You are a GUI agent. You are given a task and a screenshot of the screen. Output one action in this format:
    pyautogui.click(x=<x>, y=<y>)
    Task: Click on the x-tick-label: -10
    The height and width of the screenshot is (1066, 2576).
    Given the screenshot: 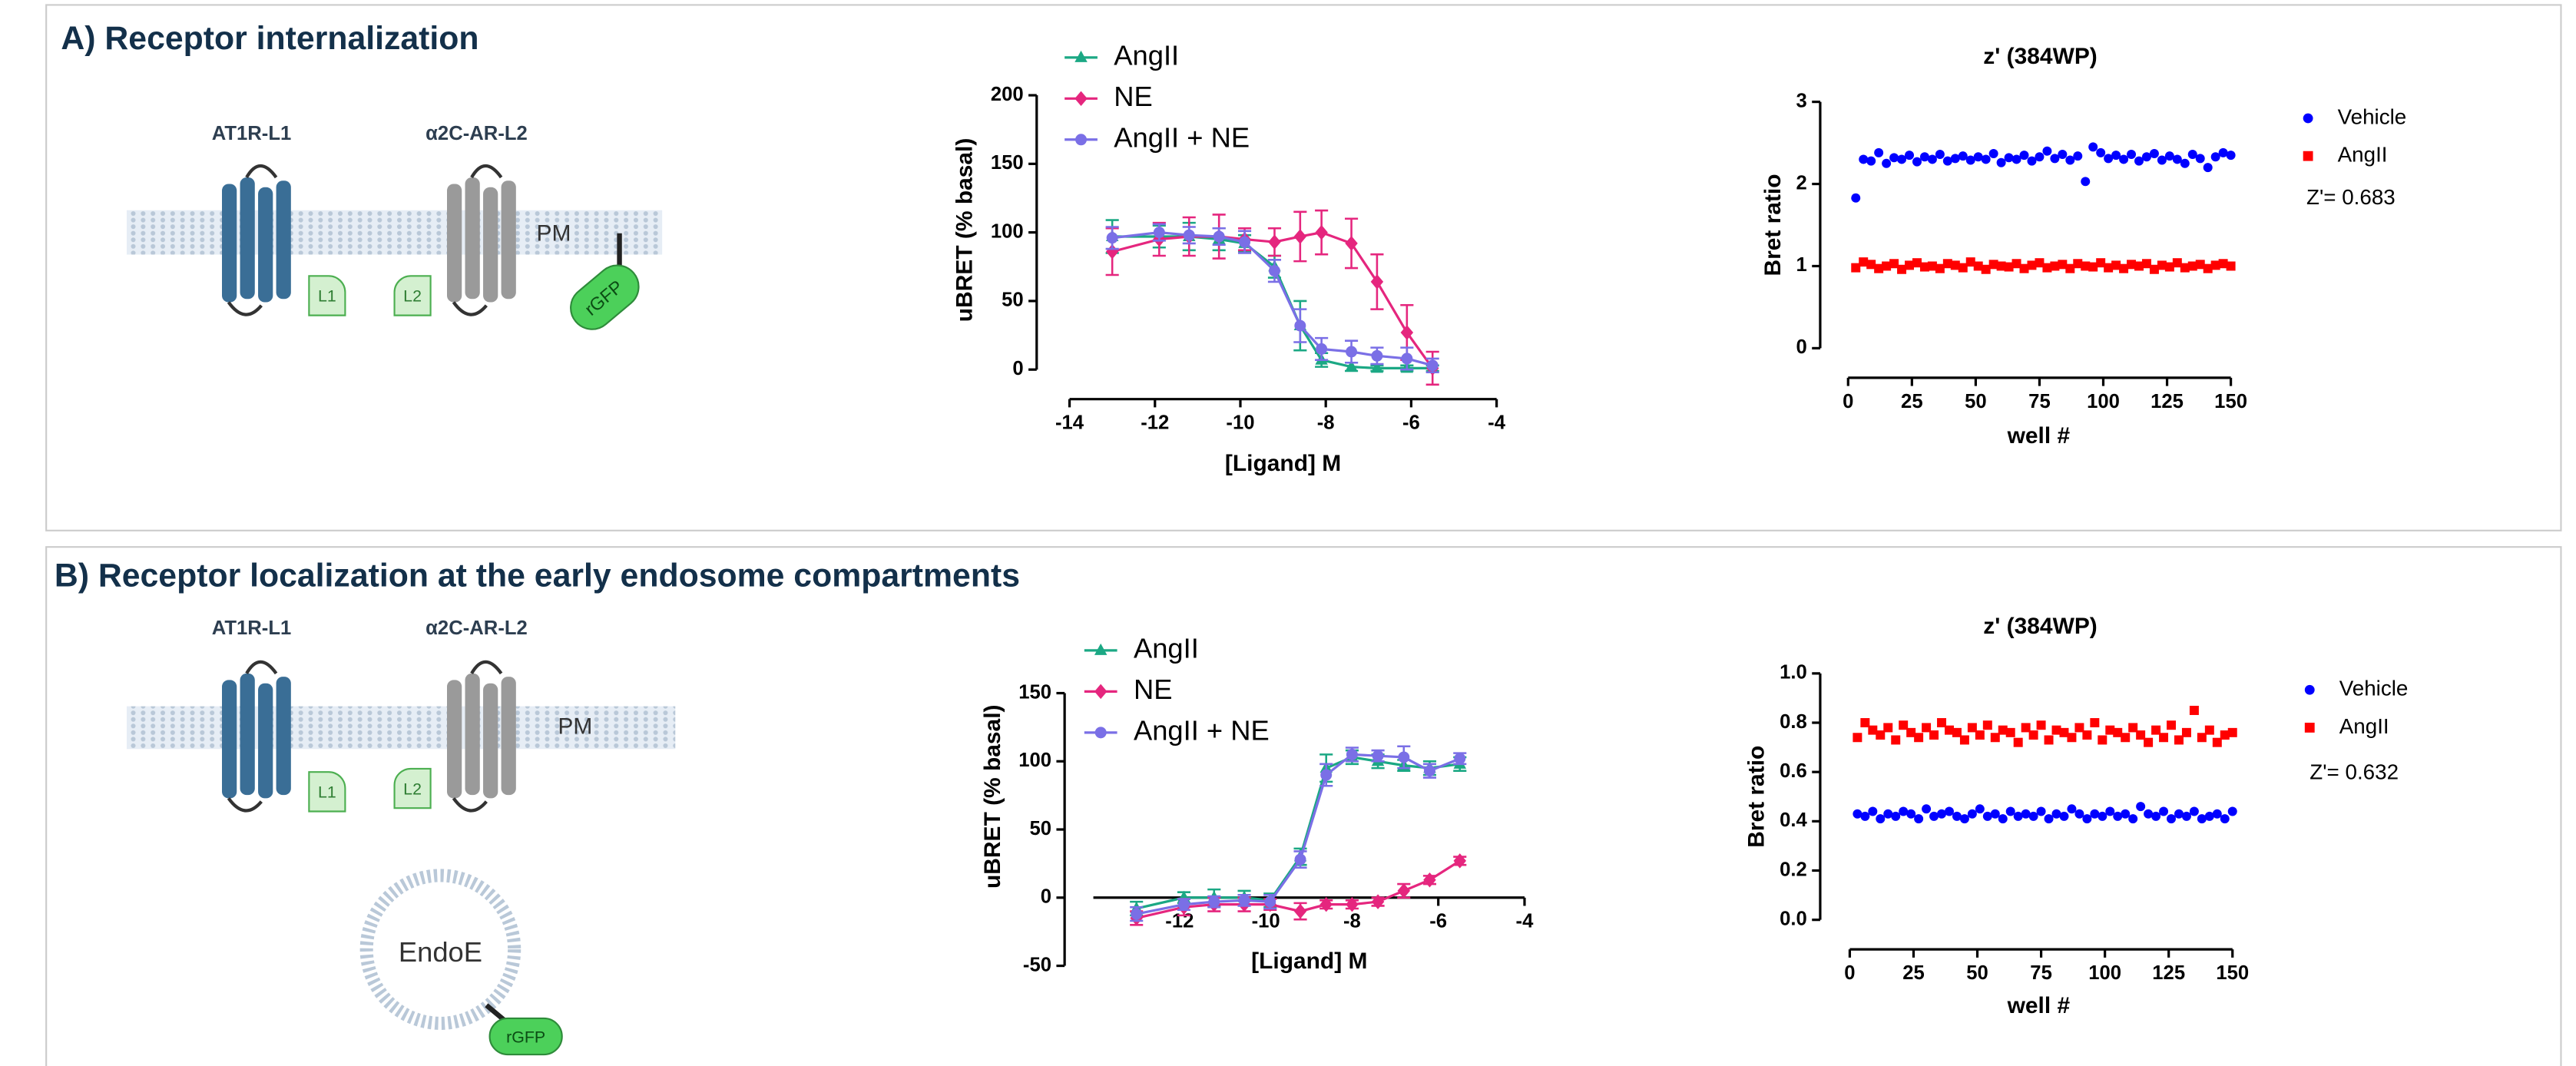 What is the action you would take?
    pyautogui.click(x=1266, y=921)
    